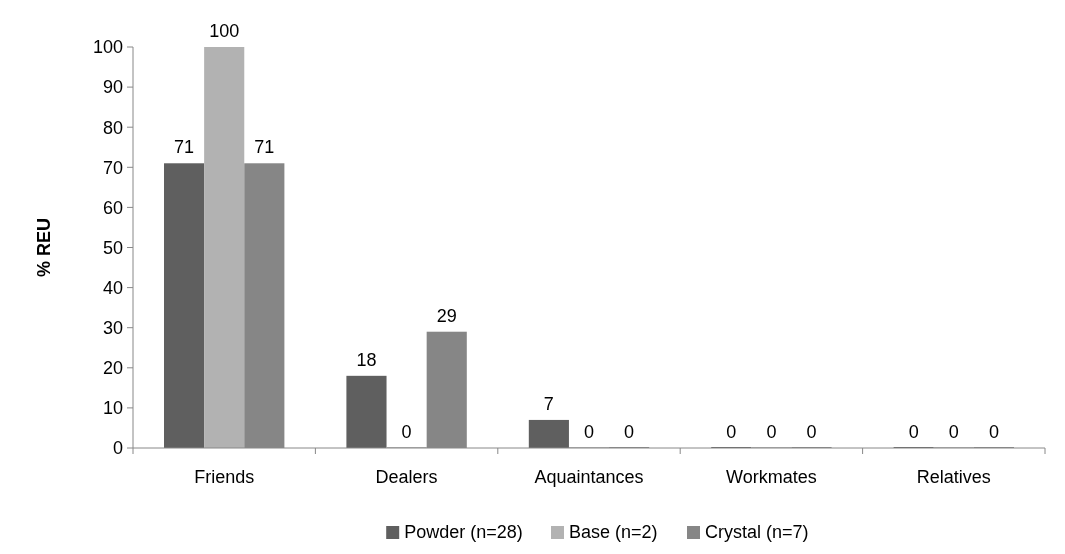 This screenshot has height=554, width=1065. I want to click on y-tick-label: 40, so click(112, 287).